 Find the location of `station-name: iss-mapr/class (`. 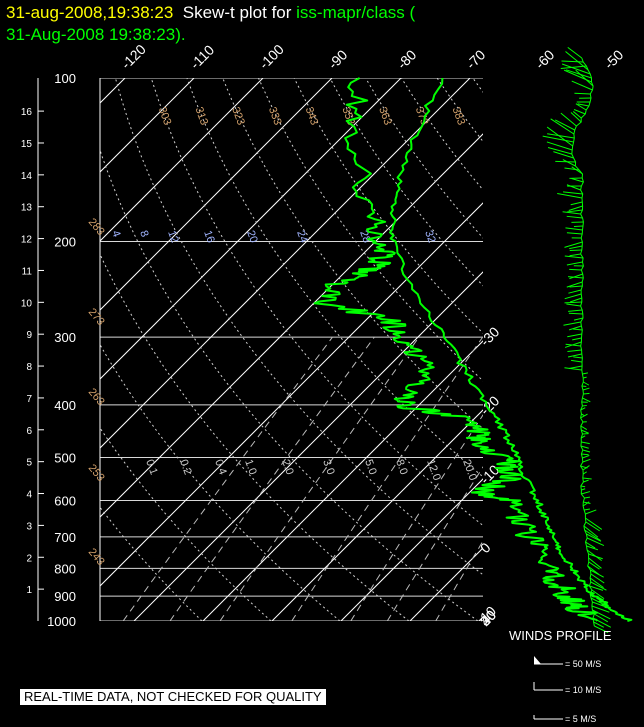

station-name: iss-mapr/class ( is located at coordinates (356, 12).